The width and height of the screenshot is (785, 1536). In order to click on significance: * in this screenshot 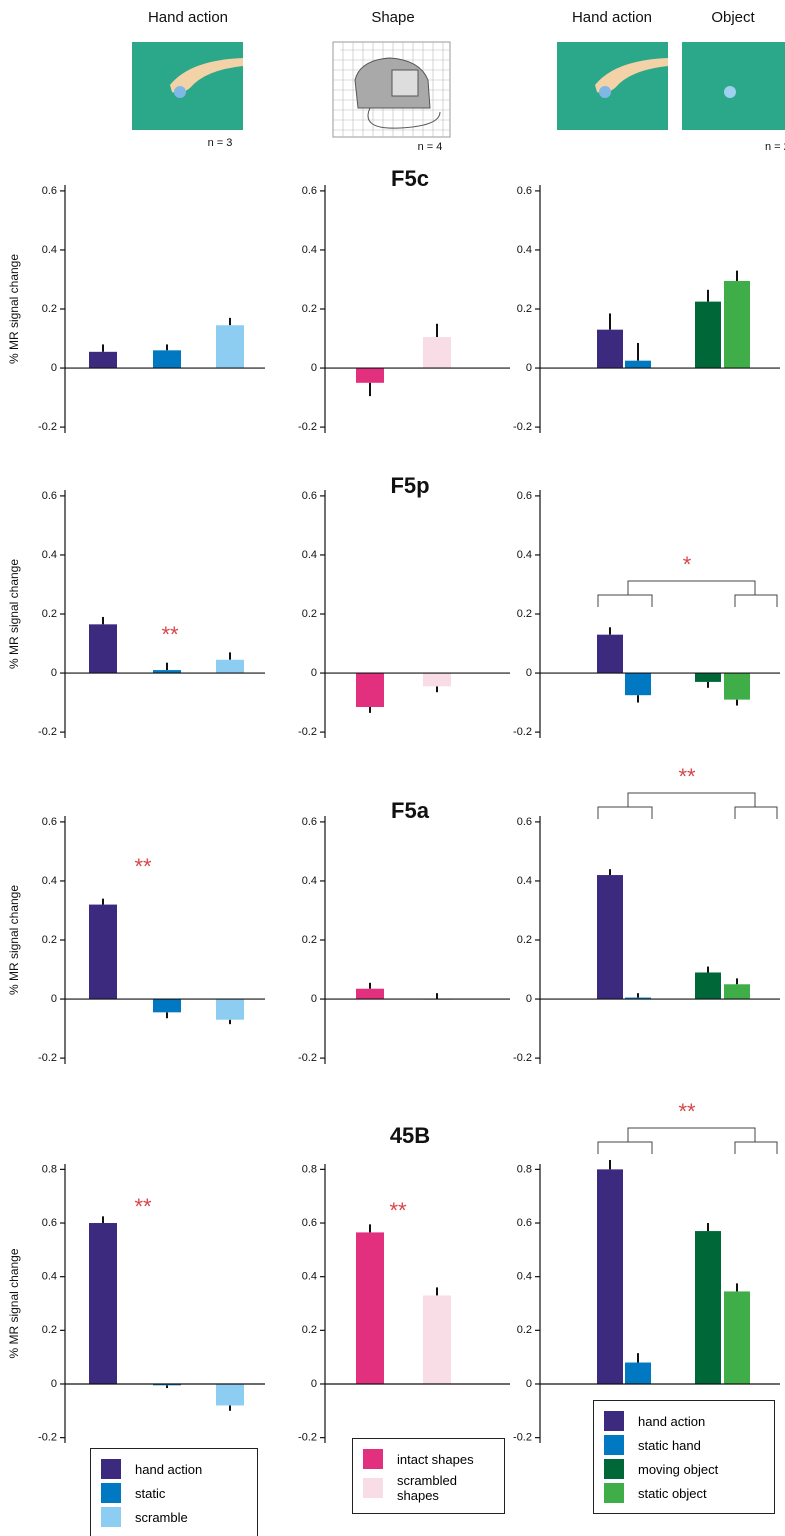, I will do `click(687, 564)`.